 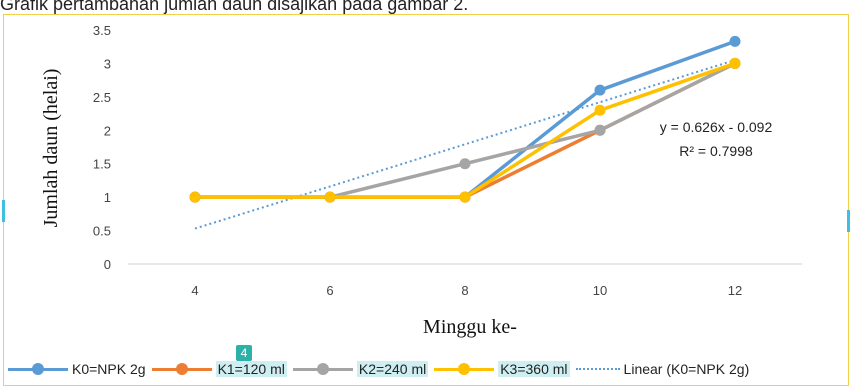 What do you see at coordinates (848, 221) in the screenshot?
I see `right-edge-marker` at bounding box center [848, 221].